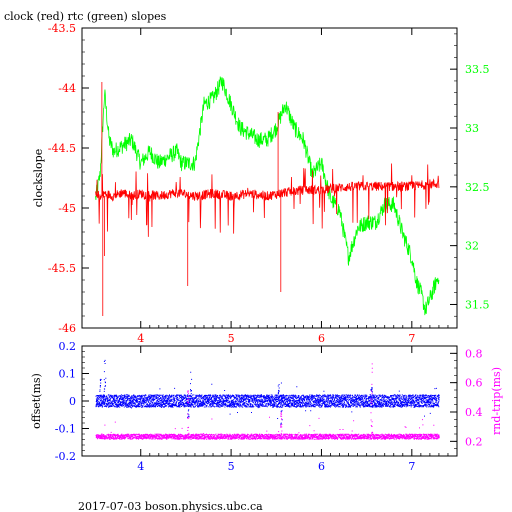  What do you see at coordinates (321, 338) in the screenshot?
I see `top-x-tick-label: 6` at bounding box center [321, 338].